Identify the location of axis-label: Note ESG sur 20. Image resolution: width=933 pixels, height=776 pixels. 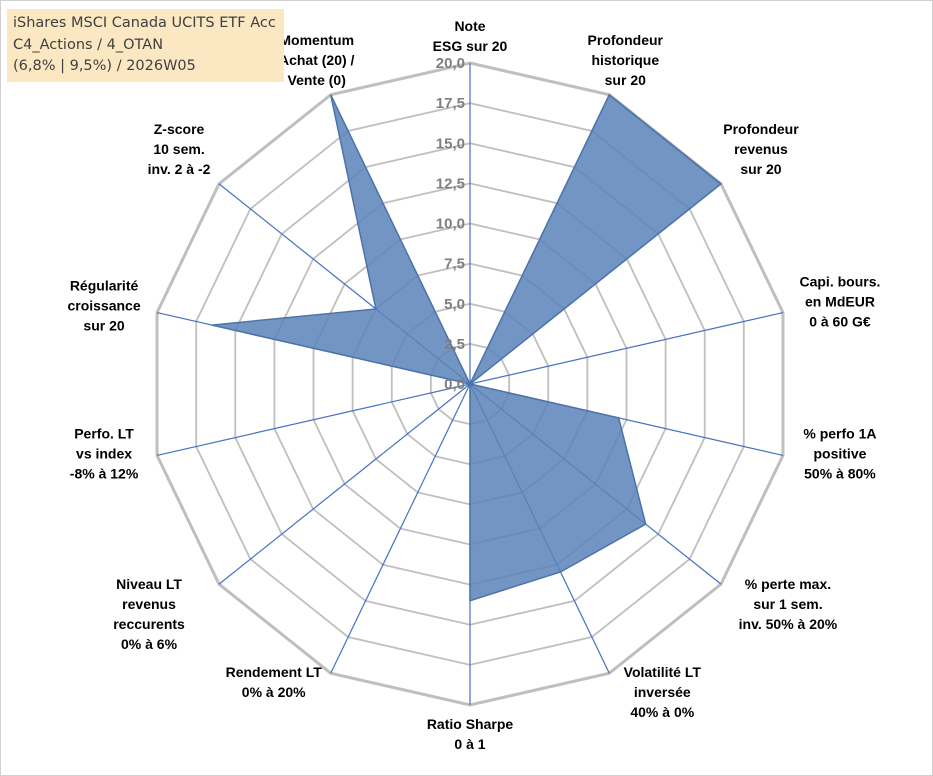
(470, 36).